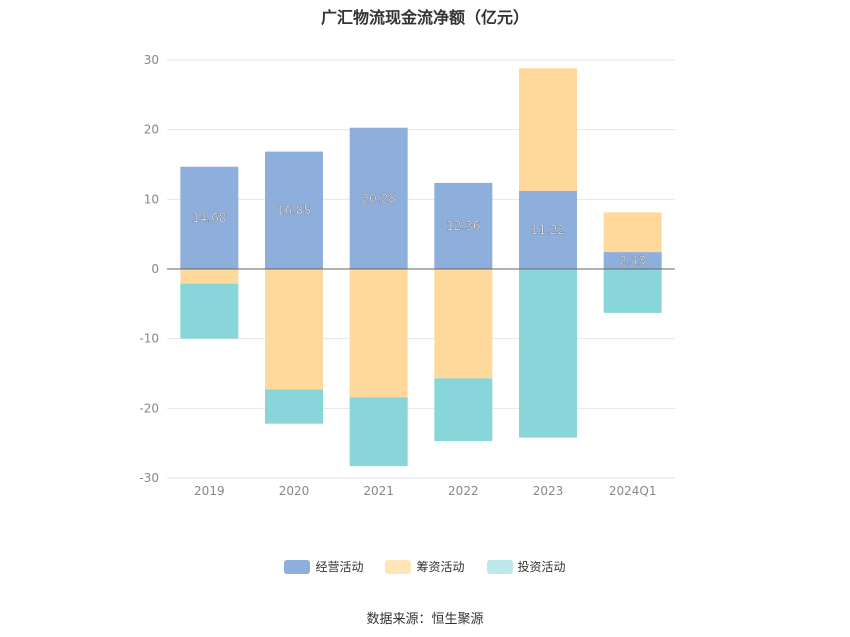  Describe the element at coordinates (425, 491) in the screenshot. I see `x-axis: 2019 2020 2021 2022 2023 2024Q1` at that location.